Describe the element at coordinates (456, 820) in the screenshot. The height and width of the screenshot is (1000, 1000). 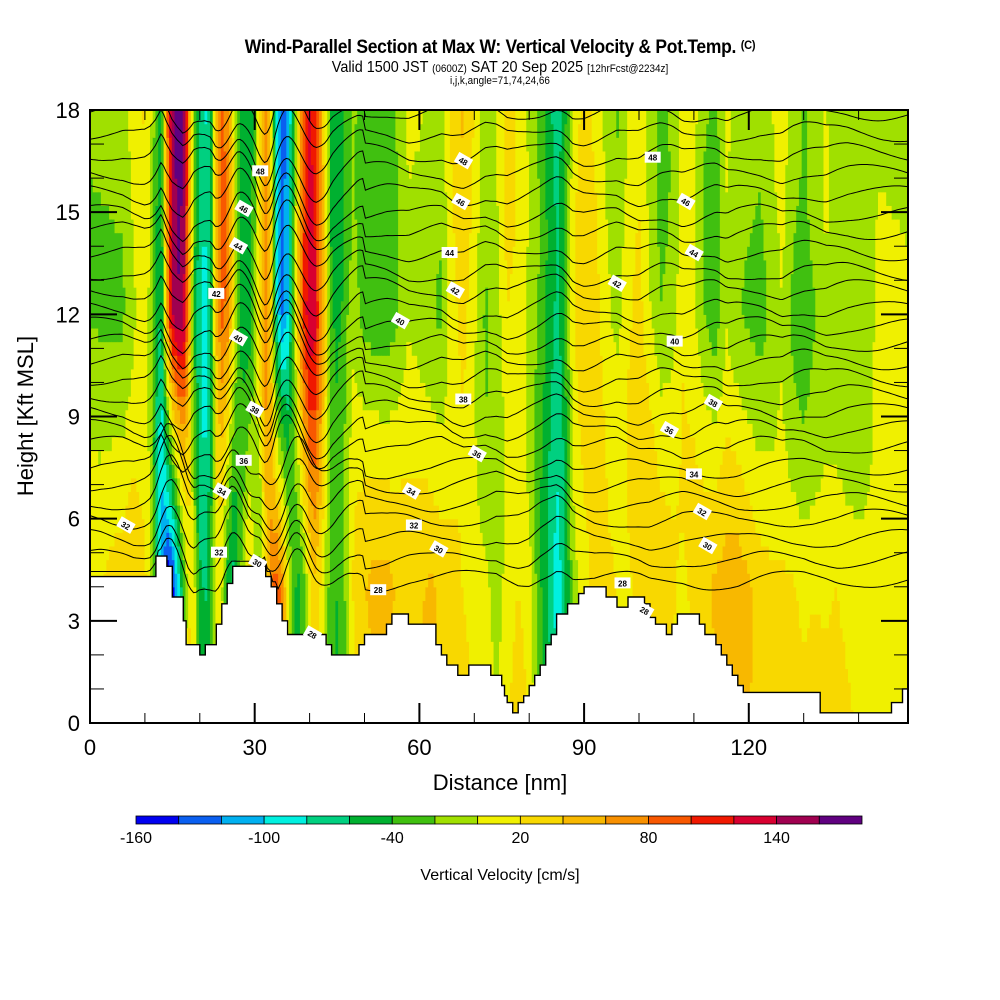
I see `colorbar-swatch` at that location.